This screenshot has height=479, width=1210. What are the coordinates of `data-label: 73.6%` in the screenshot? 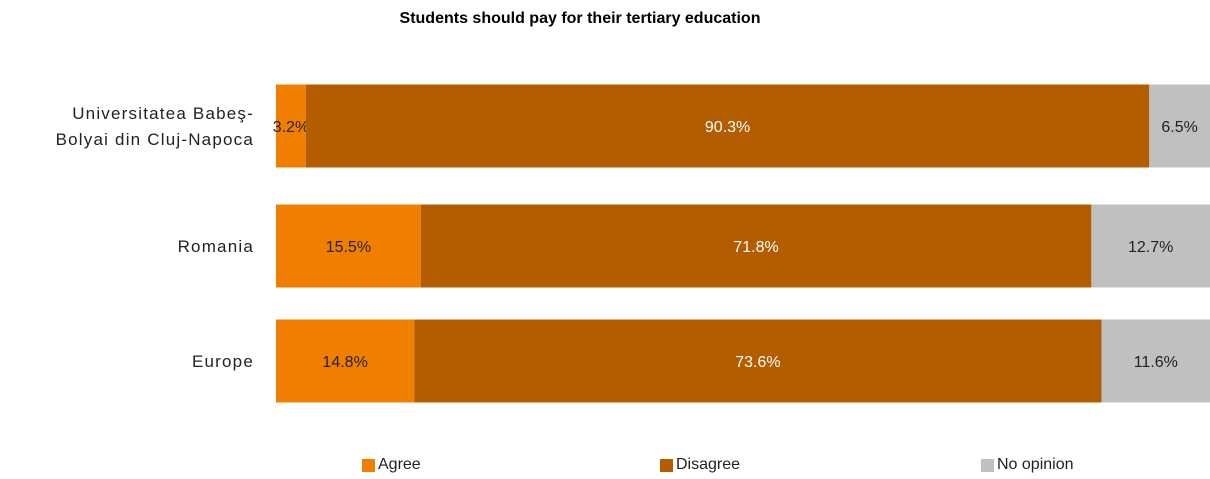 It's located at (757, 362).